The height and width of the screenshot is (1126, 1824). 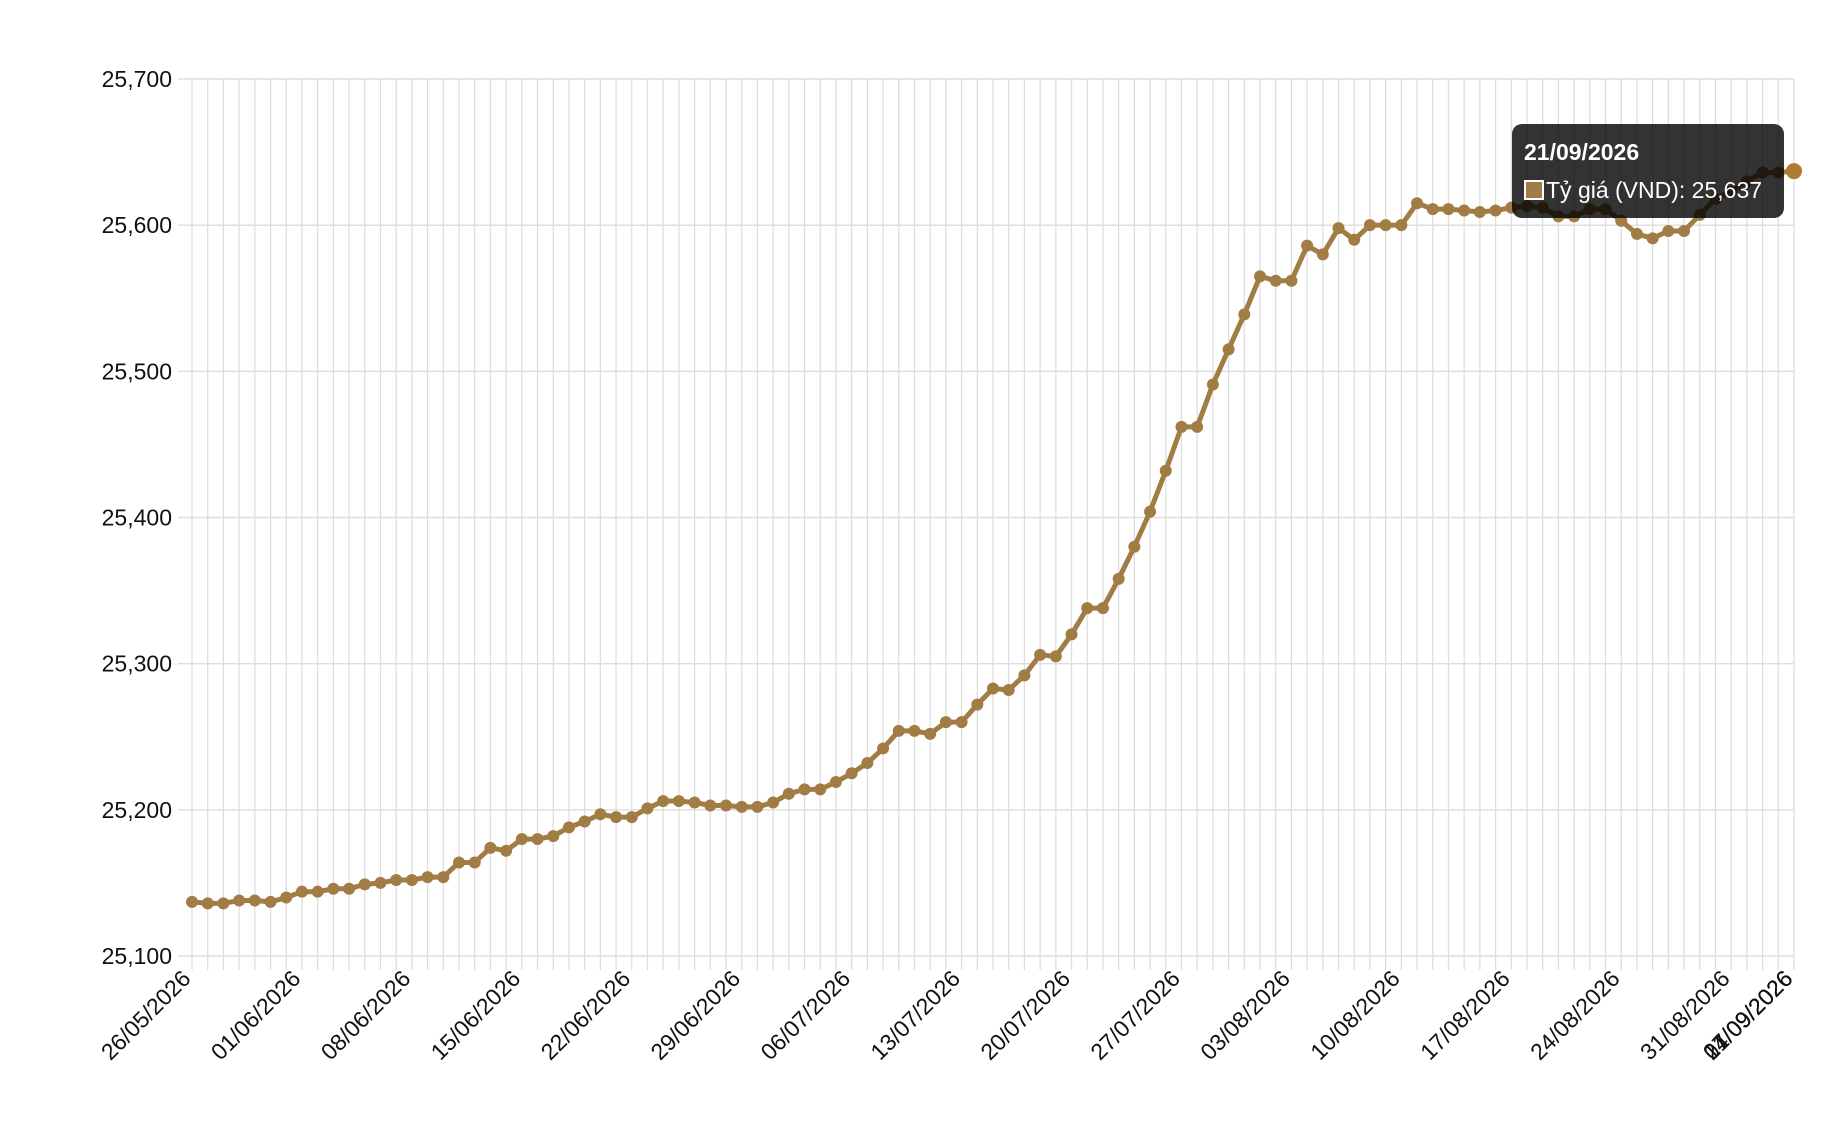 What do you see at coordinates (1245, 1015) in the screenshot?
I see `x-tick-label: 03/08/2026` at bounding box center [1245, 1015].